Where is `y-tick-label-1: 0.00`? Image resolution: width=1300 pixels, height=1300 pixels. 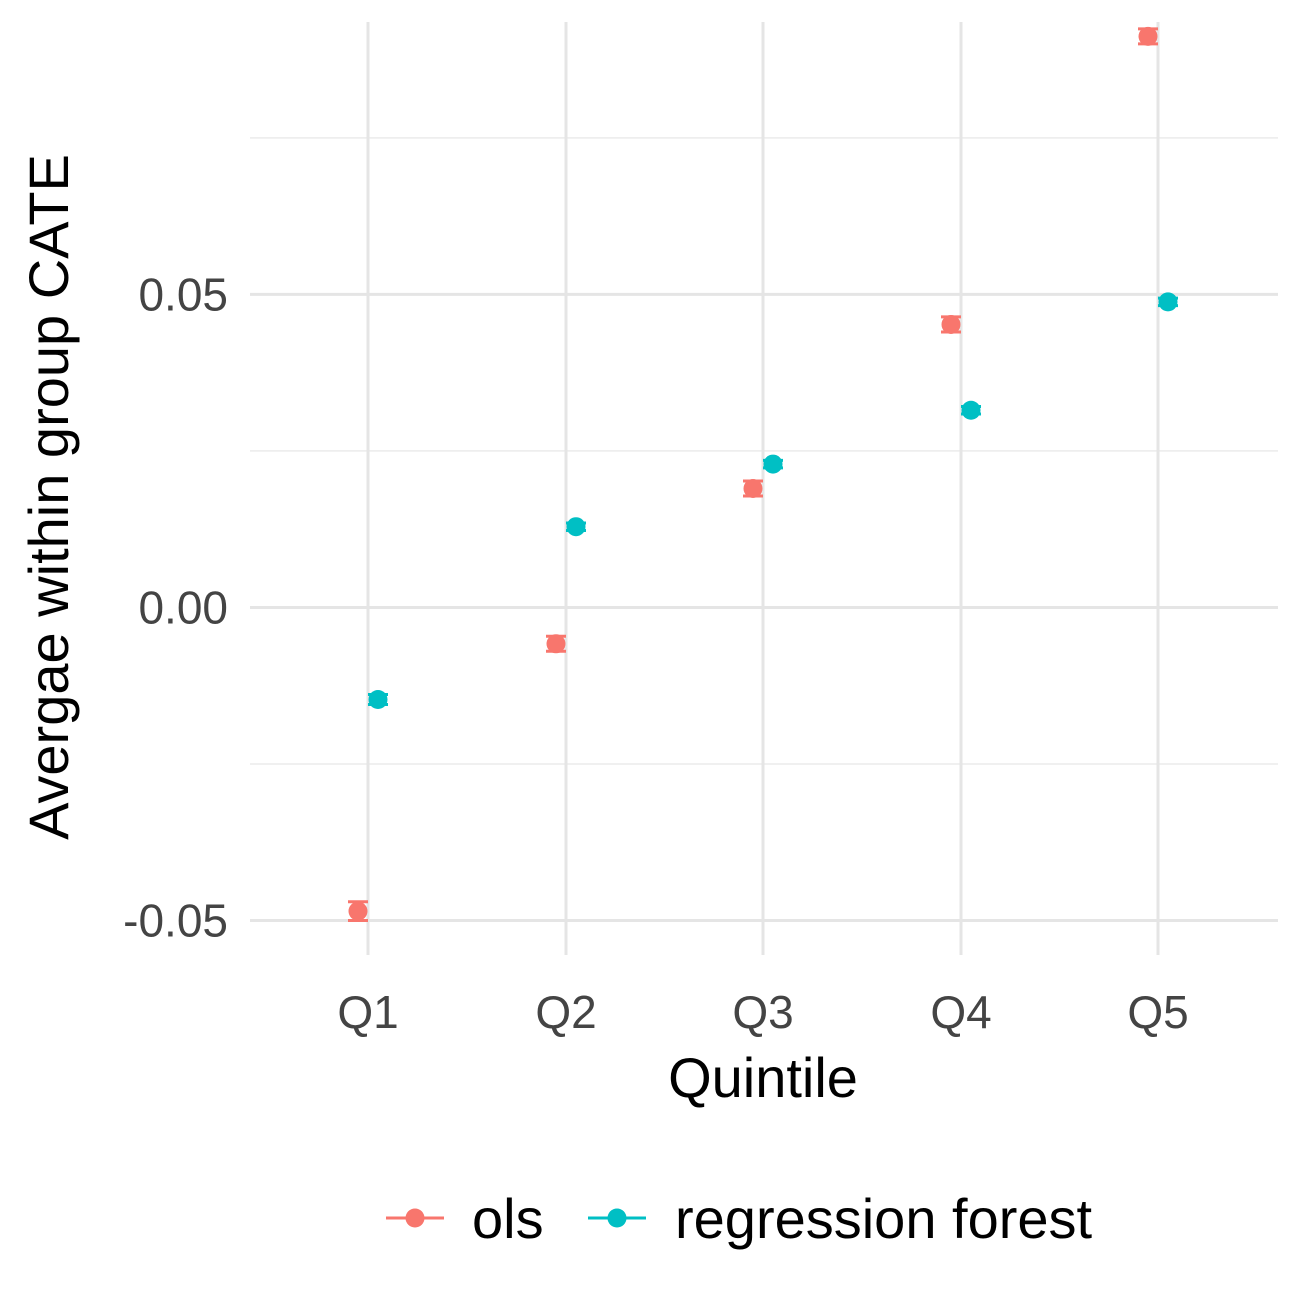
y-tick-label-1: 0.00 is located at coordinates (183, 607).